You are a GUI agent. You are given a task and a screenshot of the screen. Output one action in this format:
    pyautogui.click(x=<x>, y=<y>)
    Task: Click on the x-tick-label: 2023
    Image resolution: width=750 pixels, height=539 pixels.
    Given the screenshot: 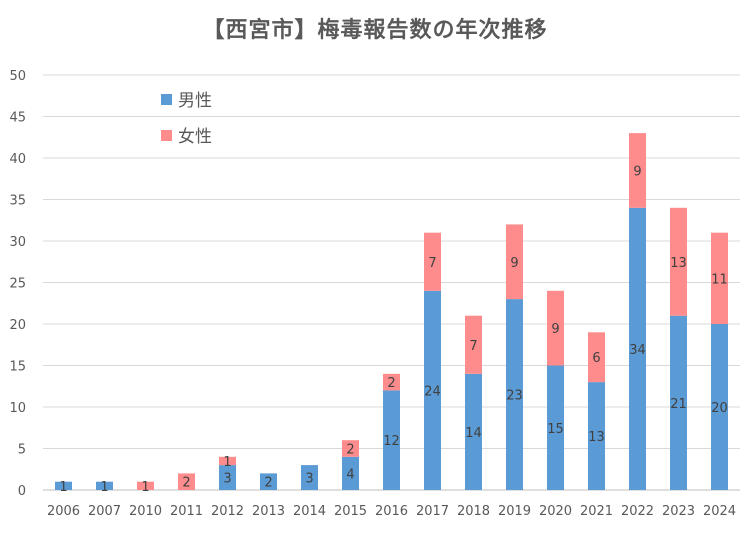 What is the action you would take?
    pyautogui.click(x=678, y=511)
    